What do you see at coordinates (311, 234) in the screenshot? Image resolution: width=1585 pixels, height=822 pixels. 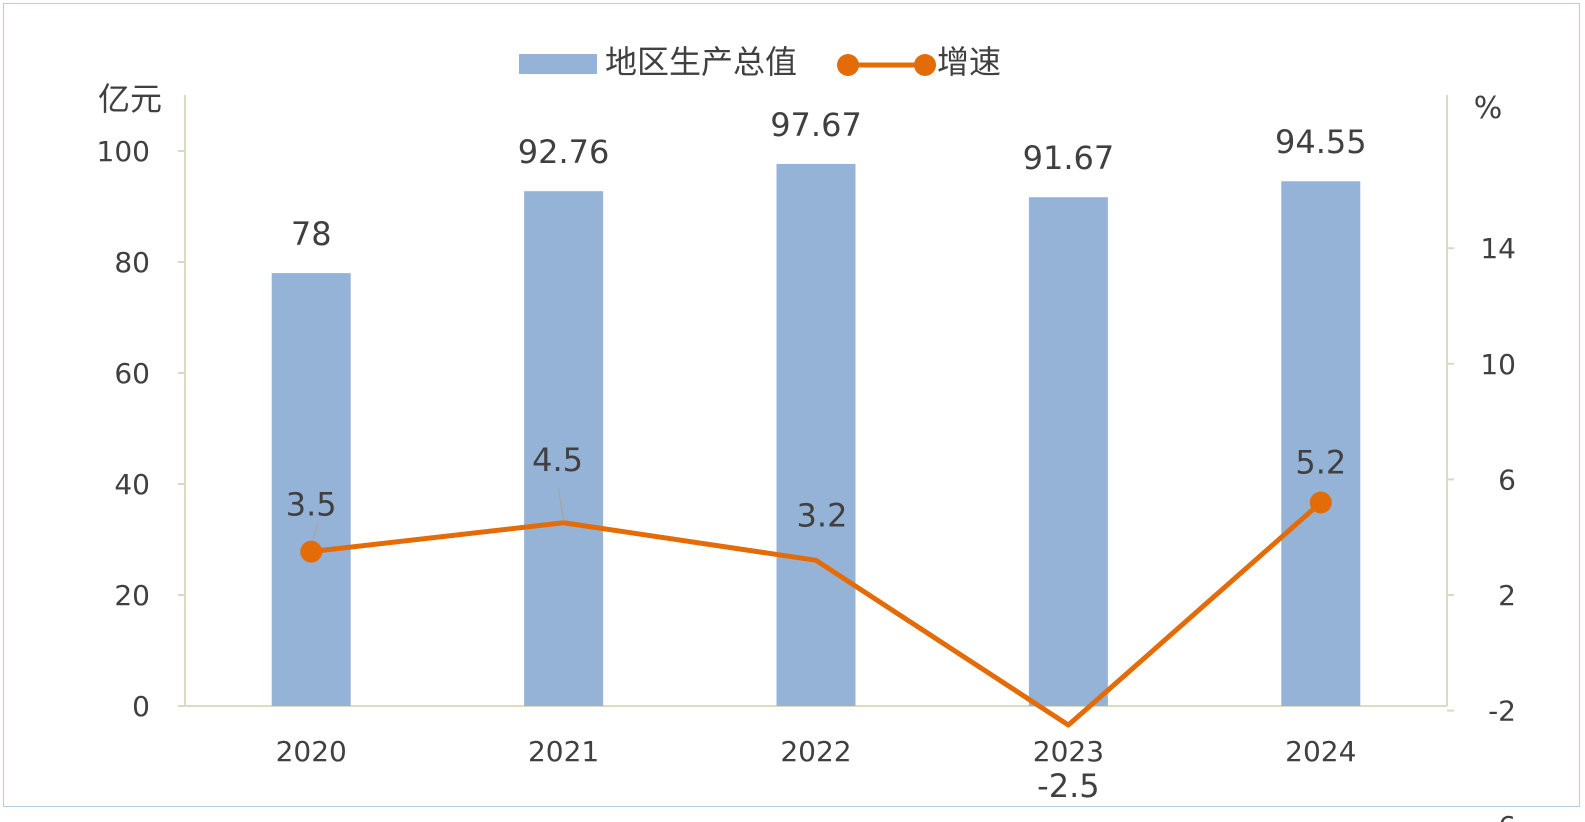 I see `bar-value-label: 78` at bounding box center [311, 234].